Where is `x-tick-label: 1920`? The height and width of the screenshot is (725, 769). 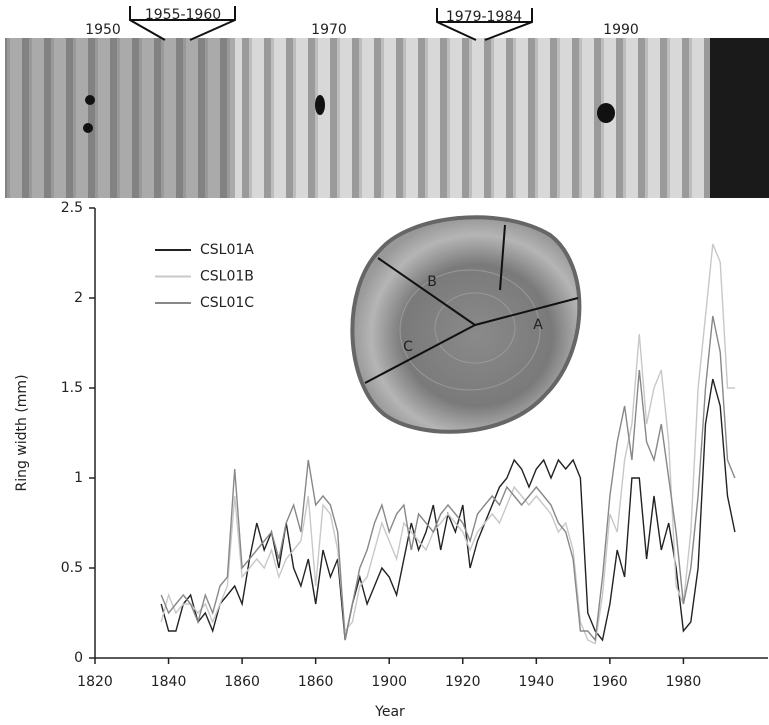 x-tick-label: 1920 is located at coordinates (463, 682).